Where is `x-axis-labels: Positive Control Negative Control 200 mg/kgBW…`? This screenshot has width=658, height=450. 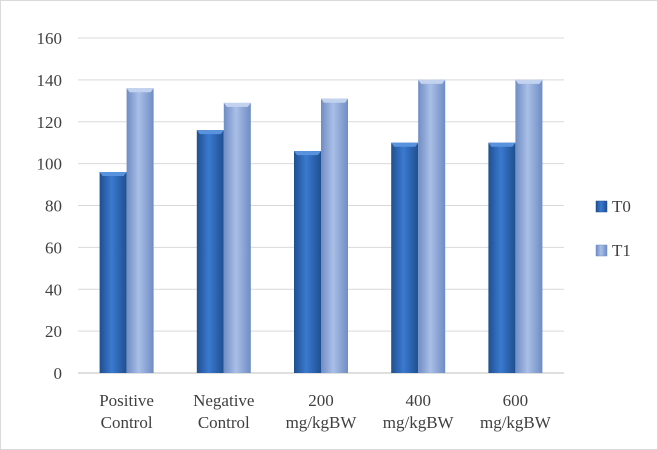
x-axis-labels: Positive Control Negative Control 200 mg/kgBW… is located at coordinates (325, 411).